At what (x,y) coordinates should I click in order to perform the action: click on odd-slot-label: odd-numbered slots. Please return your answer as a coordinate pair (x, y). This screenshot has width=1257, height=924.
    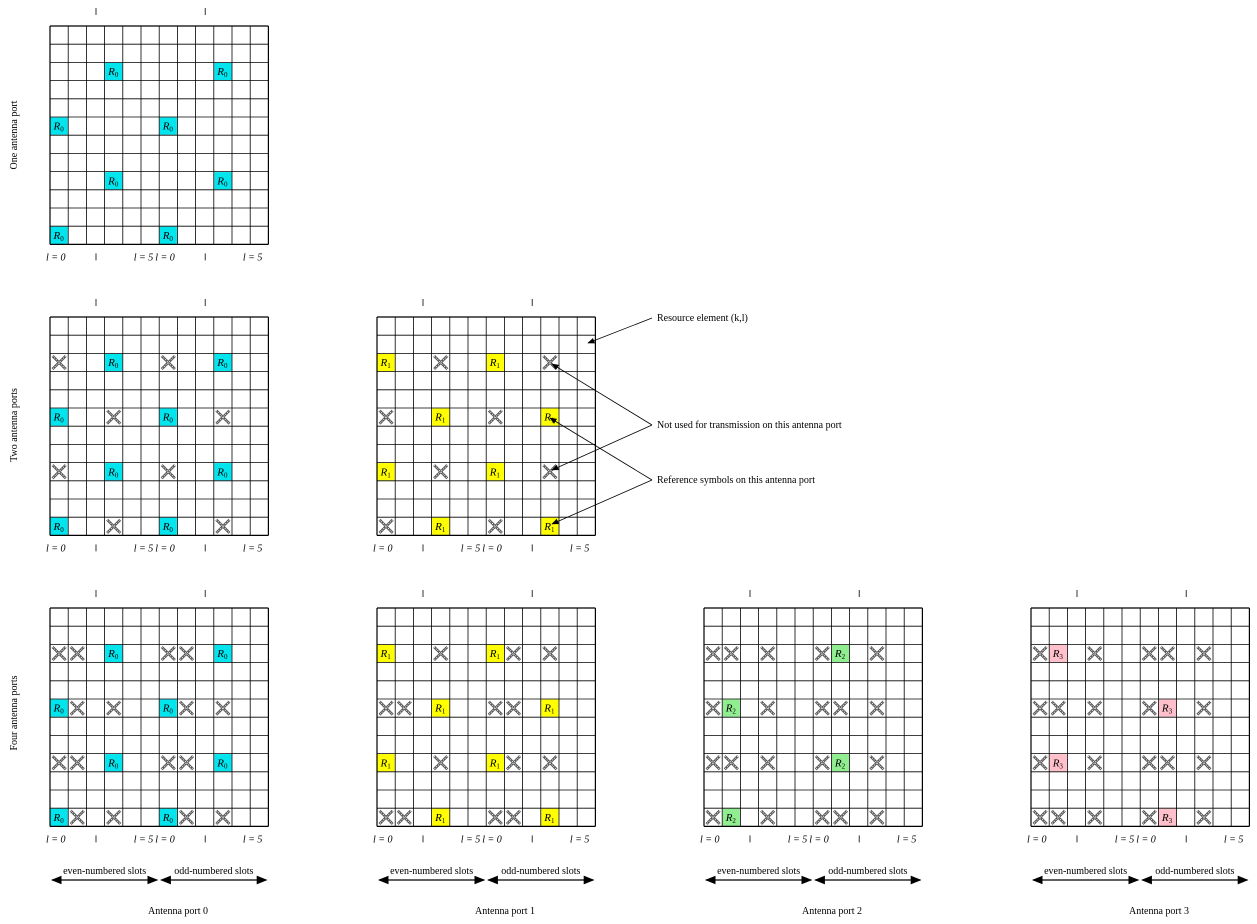
    Looking at the image, I should click on (540, 871).